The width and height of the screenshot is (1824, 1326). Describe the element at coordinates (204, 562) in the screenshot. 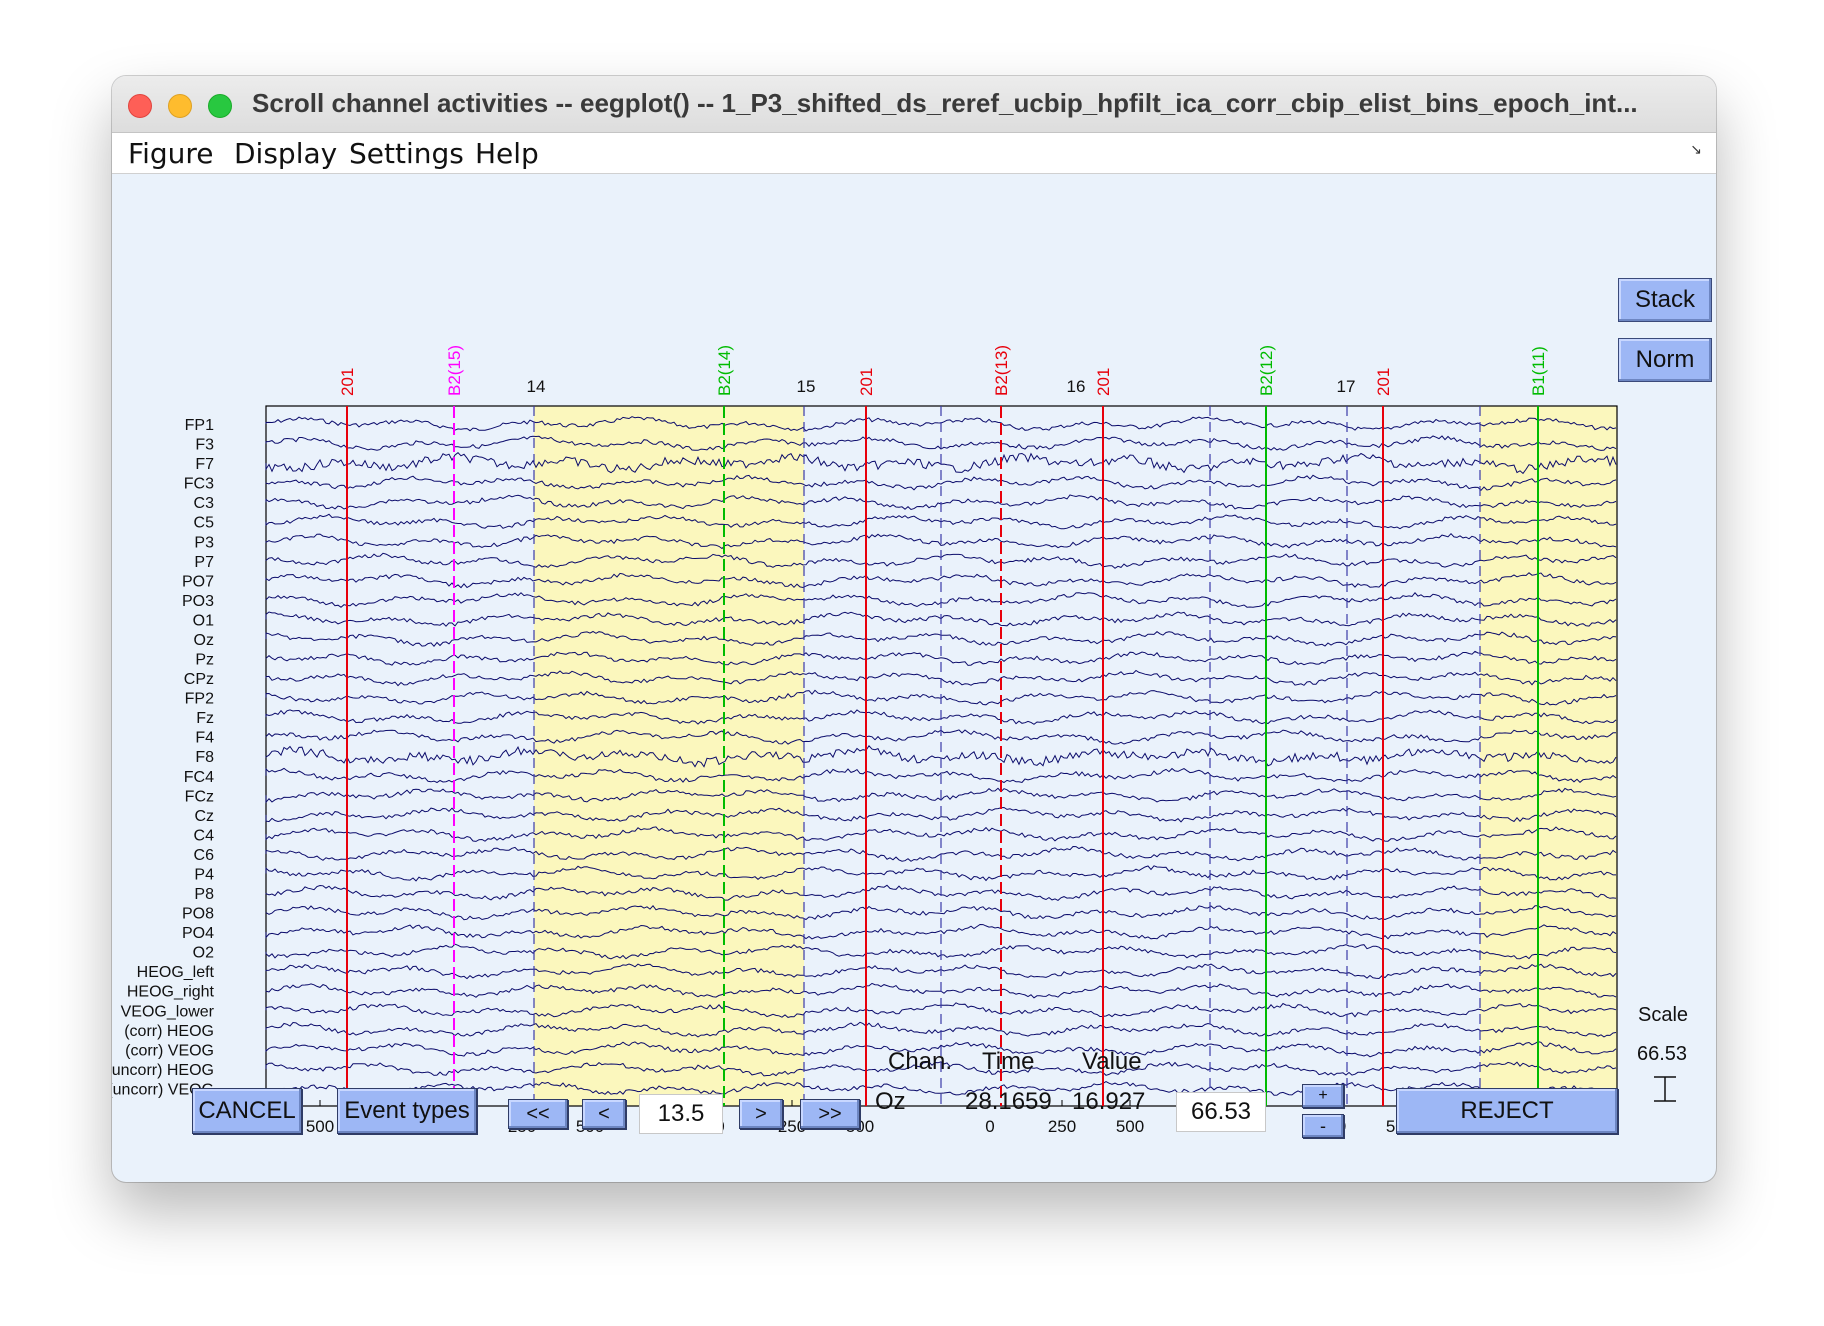

I see `channel-label: P7` at that location.